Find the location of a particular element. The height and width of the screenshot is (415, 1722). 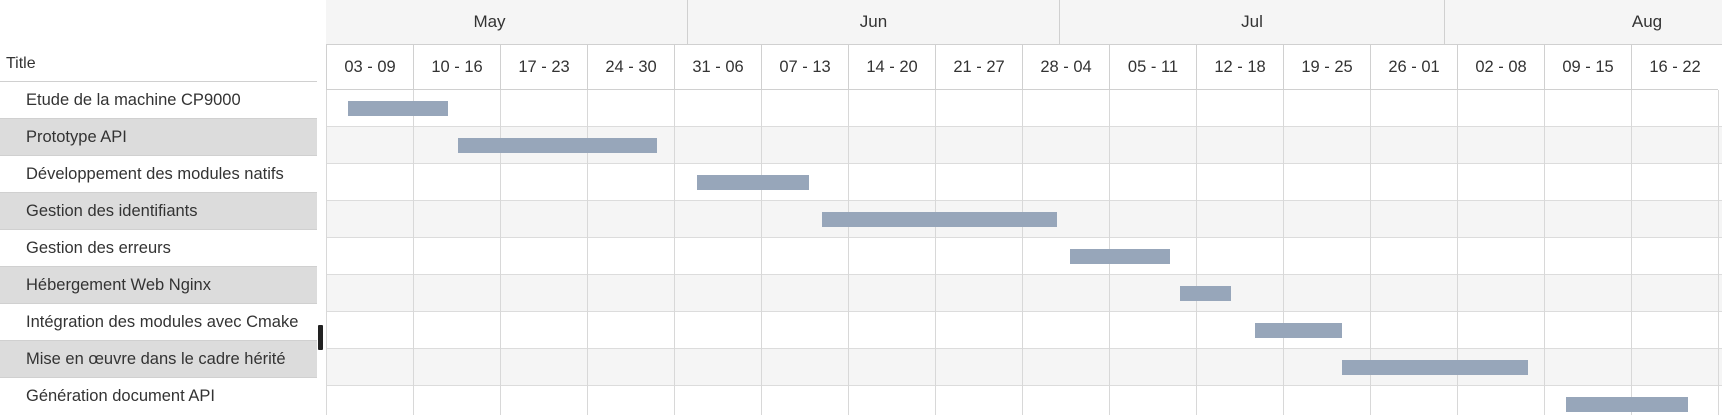

week-cell: 07 - 13 is located at coordinates (804, 67).